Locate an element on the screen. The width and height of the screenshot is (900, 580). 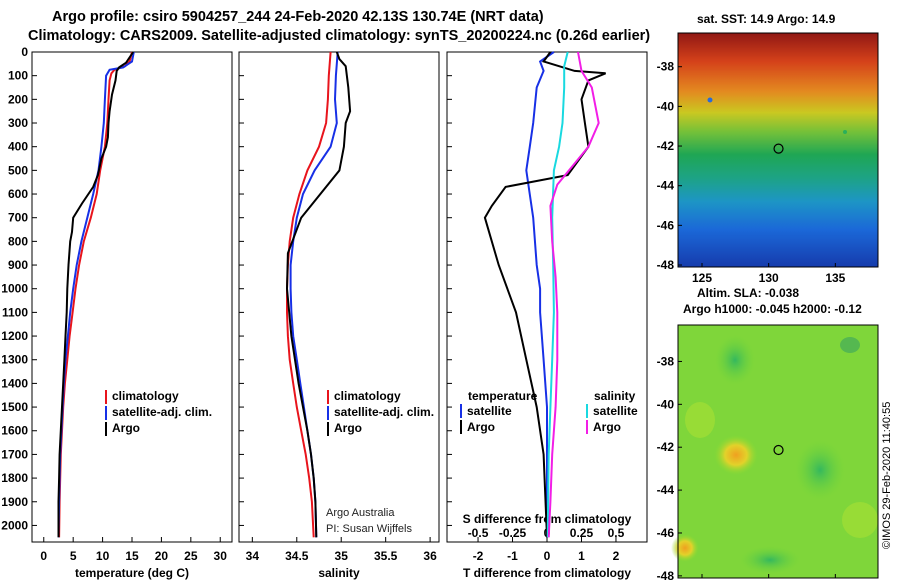
sla-argo-marker is located at coordinates (778, 450).